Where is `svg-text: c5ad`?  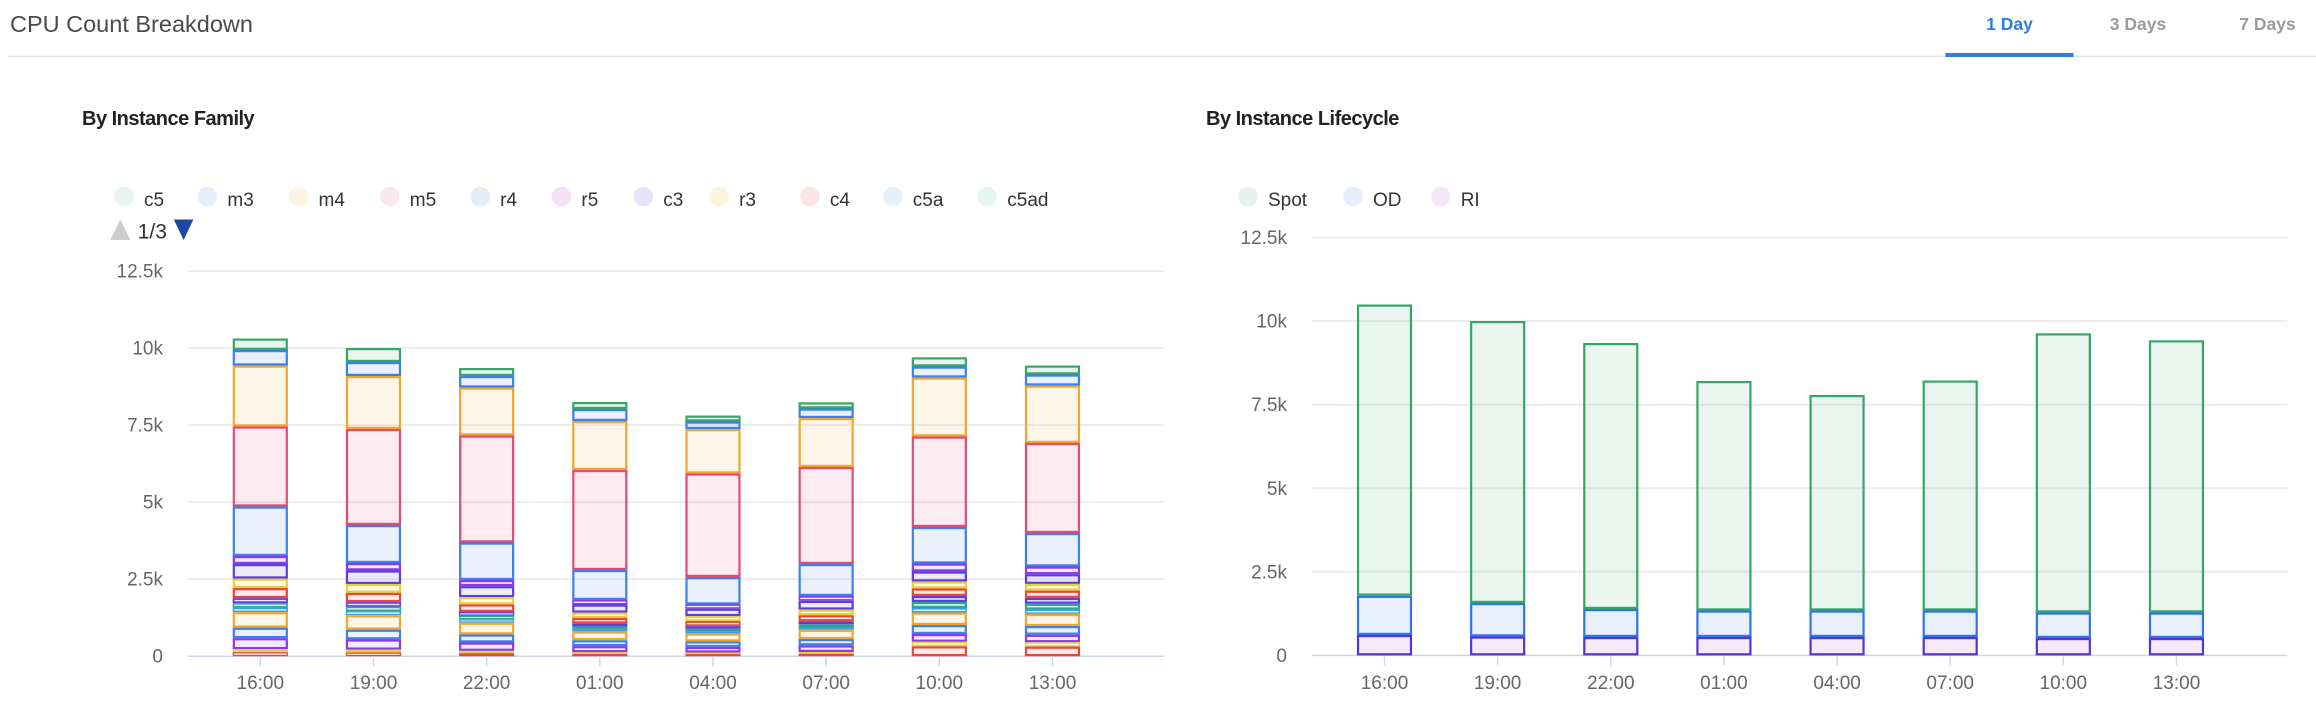
svg-text: c5ad is located at coordinates (1027, 200).